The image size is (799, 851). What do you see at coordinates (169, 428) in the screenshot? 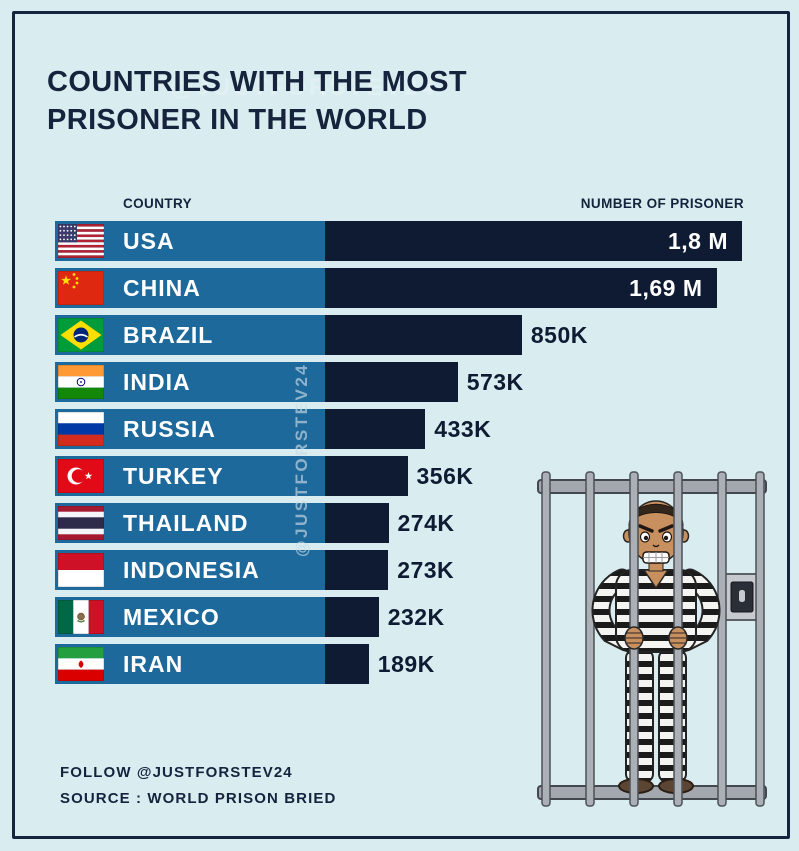
I see `country-label: RUSSIA` at bounding box center [169, 428].